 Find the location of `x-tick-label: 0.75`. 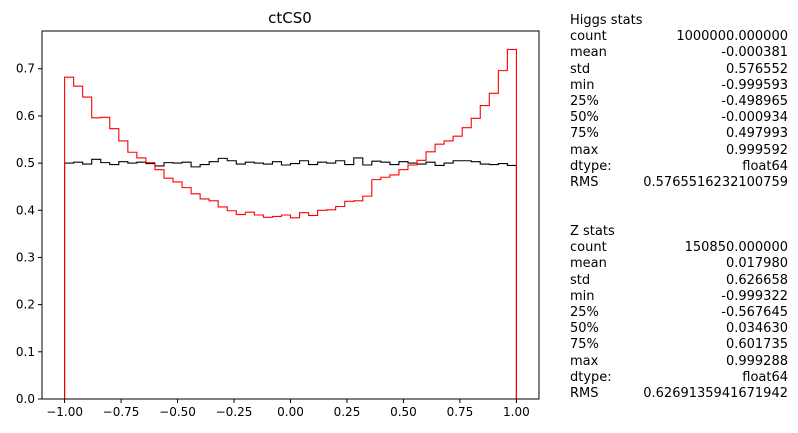

x-tick-label: 0.75 is located at coordinates (460, 412).